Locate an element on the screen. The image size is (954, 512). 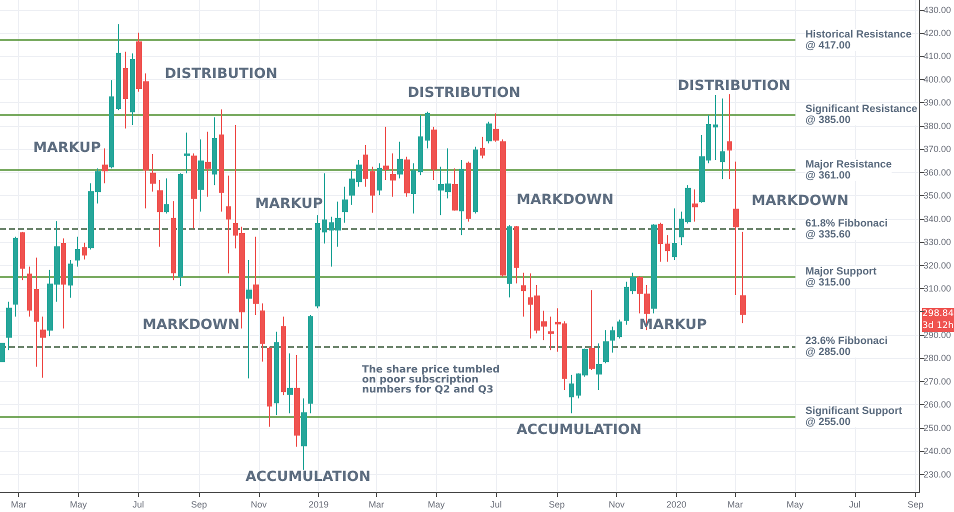
y-tick-label: 320.00 is located at coordinates (937, 265).